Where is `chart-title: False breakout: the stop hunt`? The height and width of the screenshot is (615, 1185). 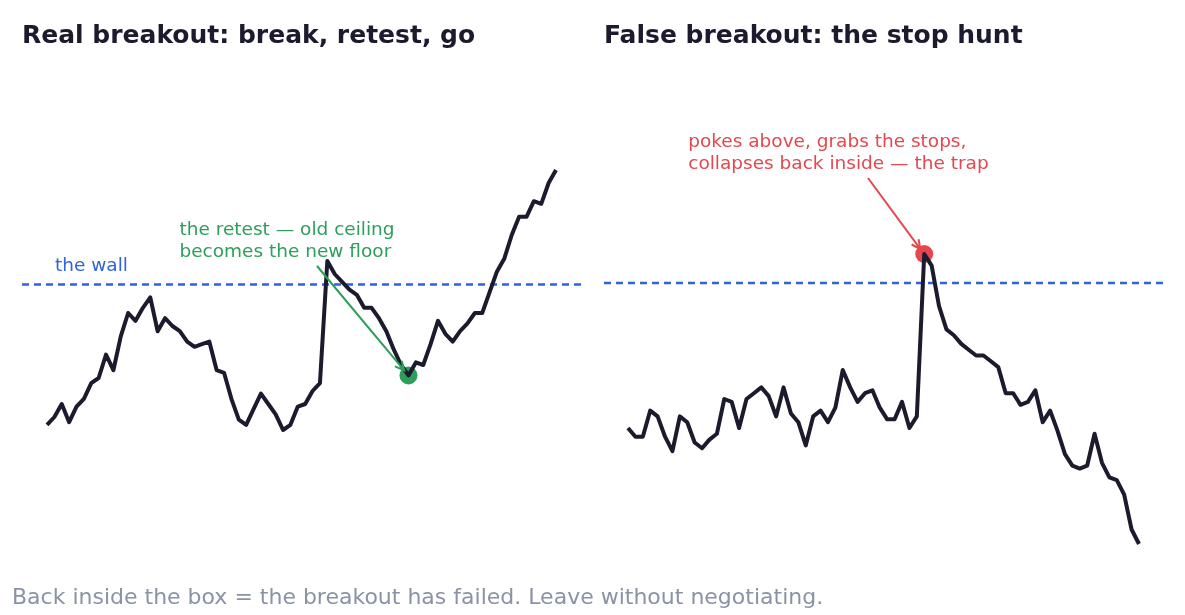 chart-title: False breakout: the stop hunt is located at coordinates (813, 34).